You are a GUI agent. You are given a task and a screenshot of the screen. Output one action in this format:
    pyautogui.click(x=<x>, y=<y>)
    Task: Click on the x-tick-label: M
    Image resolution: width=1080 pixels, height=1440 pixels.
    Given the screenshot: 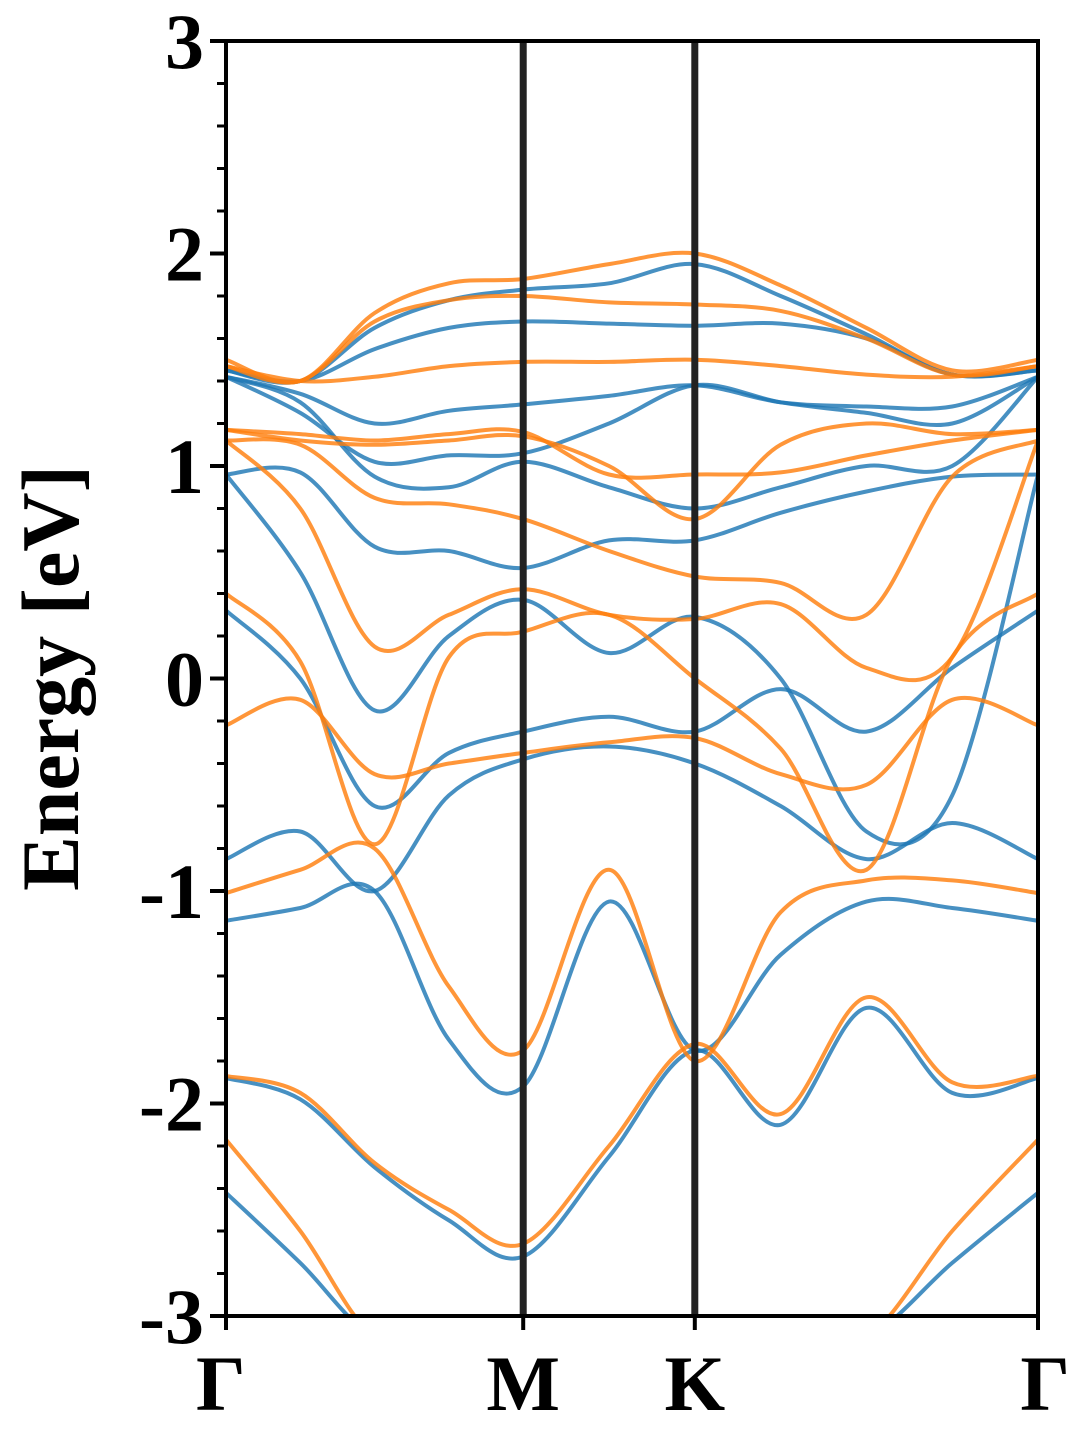 What is the action you would take?
    pyautogui.click(x=523, y=1383)
    